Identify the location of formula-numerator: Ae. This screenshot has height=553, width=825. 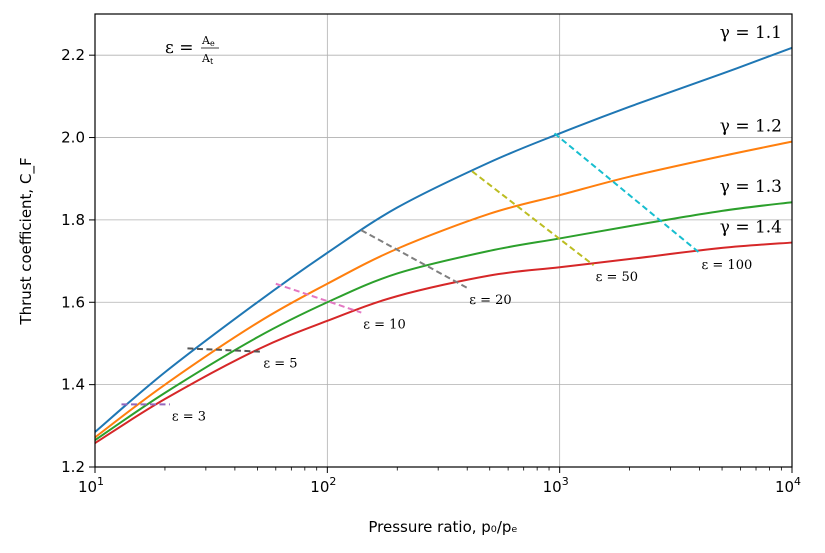
(208, 41).